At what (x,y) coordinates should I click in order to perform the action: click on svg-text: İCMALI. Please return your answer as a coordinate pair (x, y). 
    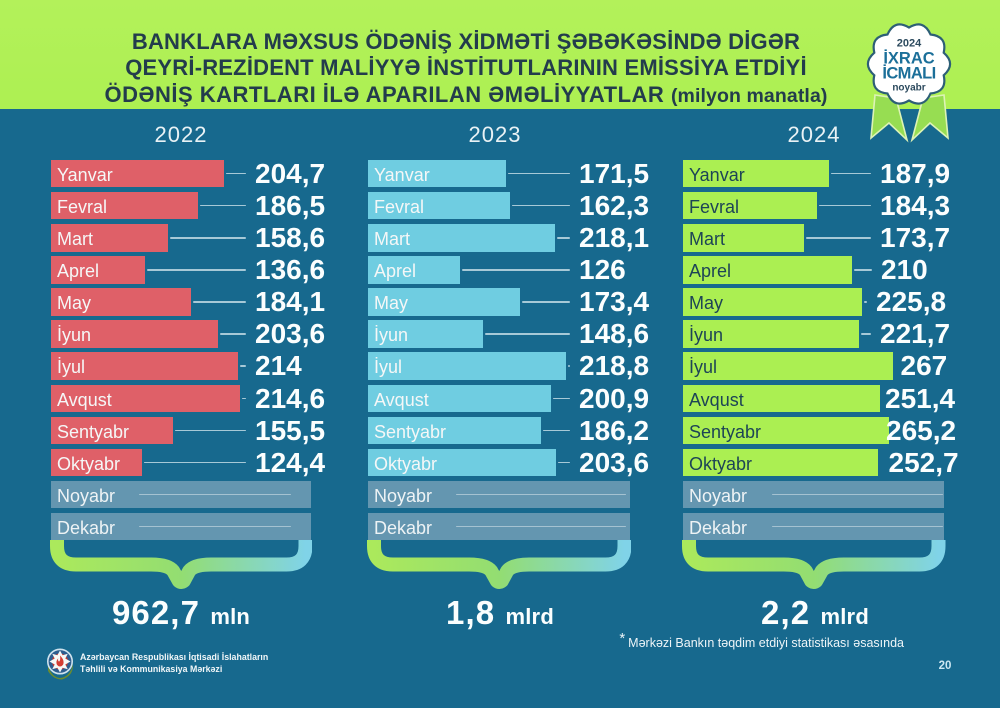
    Looking at the image, I should click on (908, 74).